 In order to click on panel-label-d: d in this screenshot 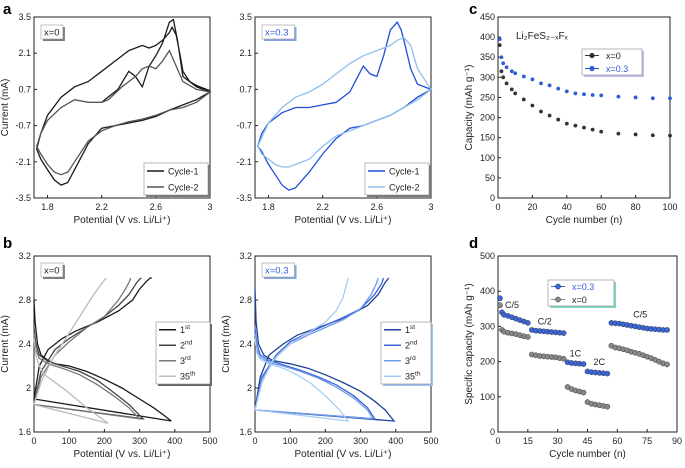, I will do `click(473, 243)`.